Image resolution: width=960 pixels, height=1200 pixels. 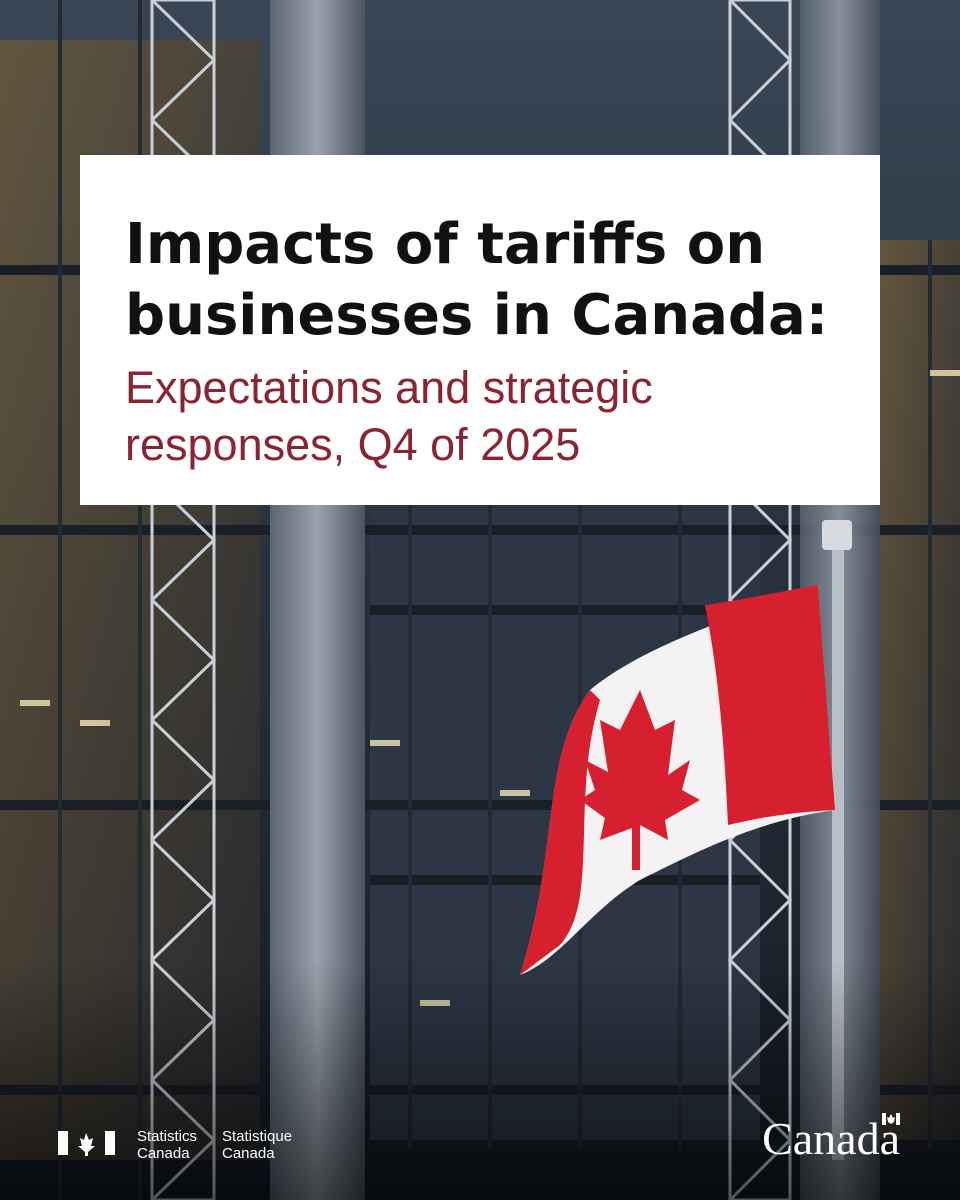 I want to click on canada-wordmark: Canada, so click(x=831, y=1138).